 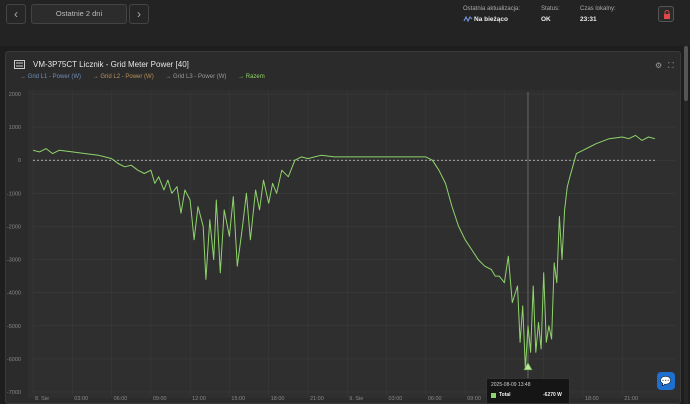 I want to click on lock-icon, so click(x=667, y=14).